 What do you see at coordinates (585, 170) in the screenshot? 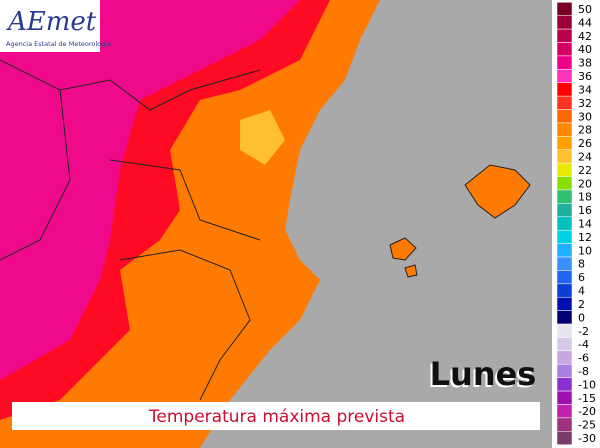
I see `legend-label: 22` at bounding box center [585, 170].